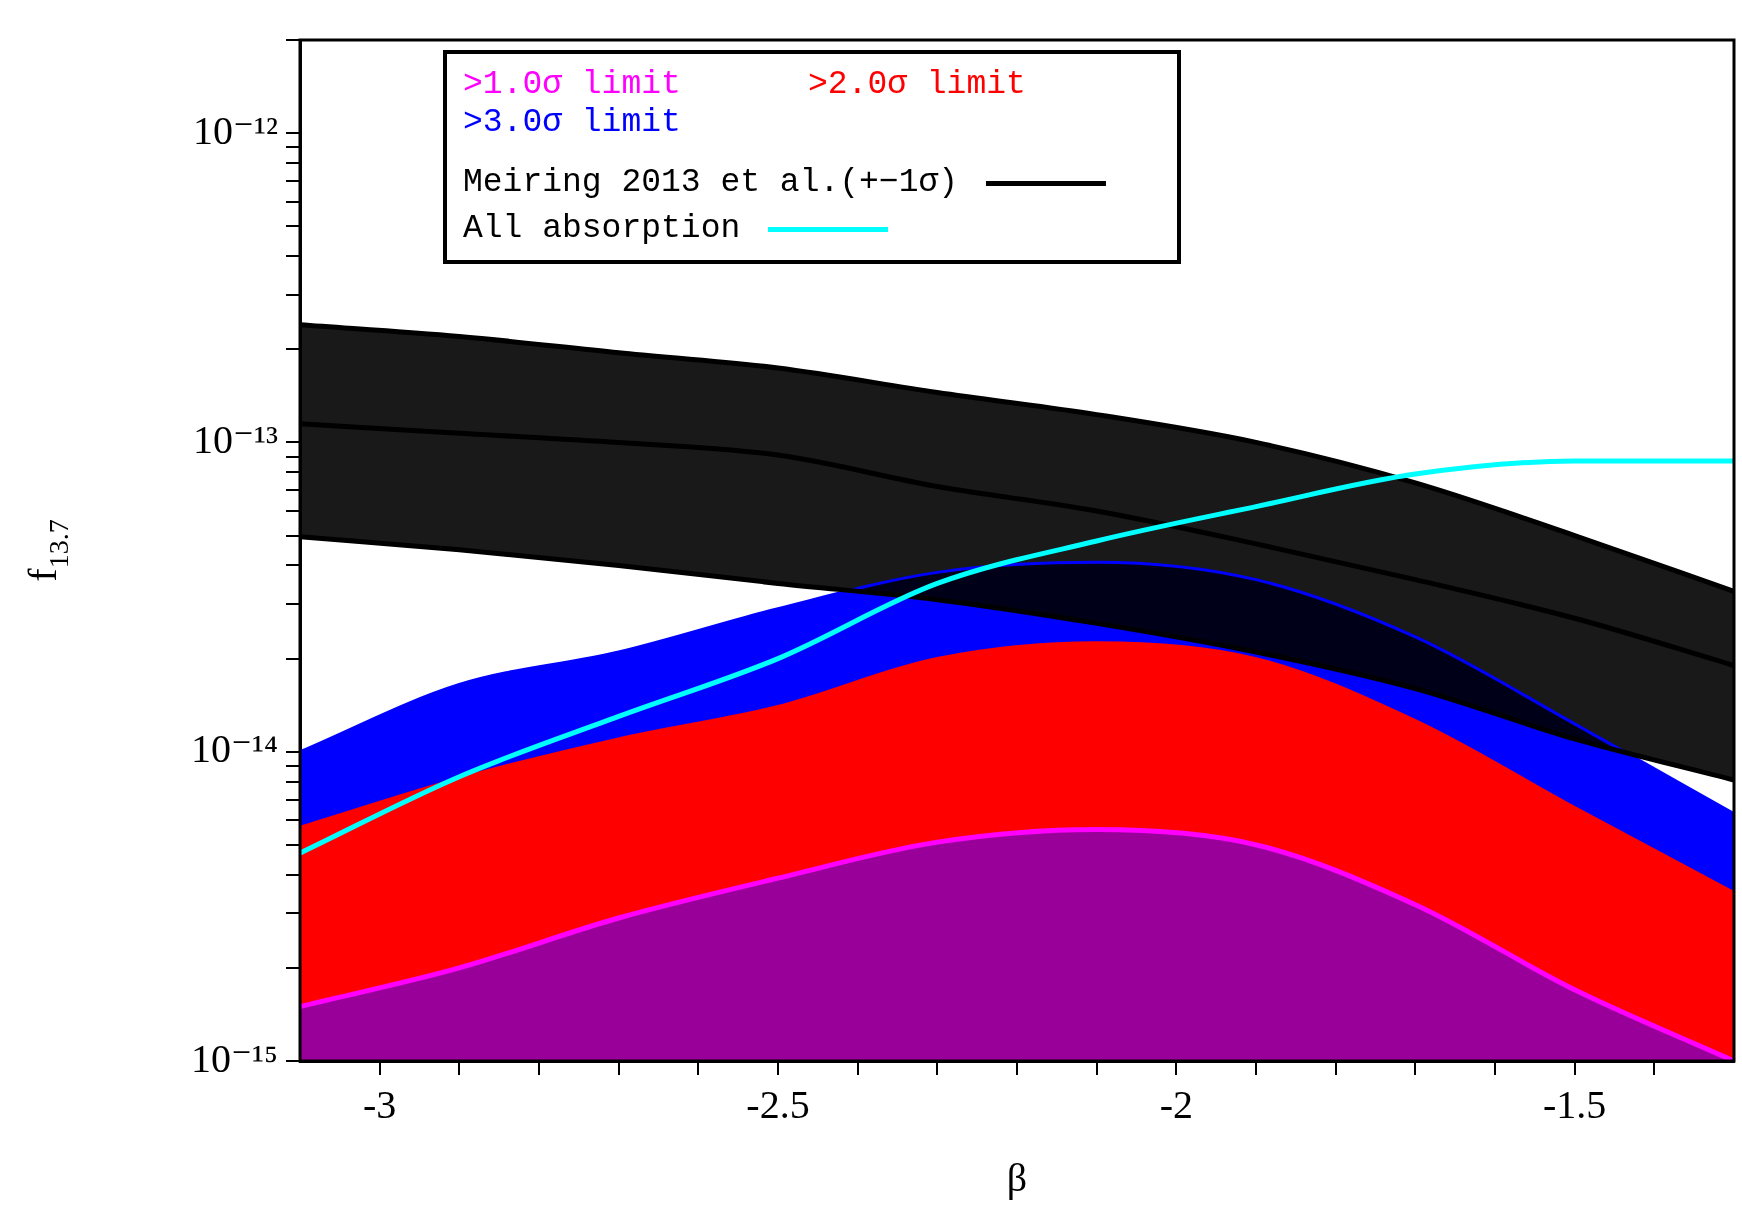  What do you see at coordinates (602, 229) in the screenshot?
I see `legend-label: All absorption` at bounding box center [602, 229].